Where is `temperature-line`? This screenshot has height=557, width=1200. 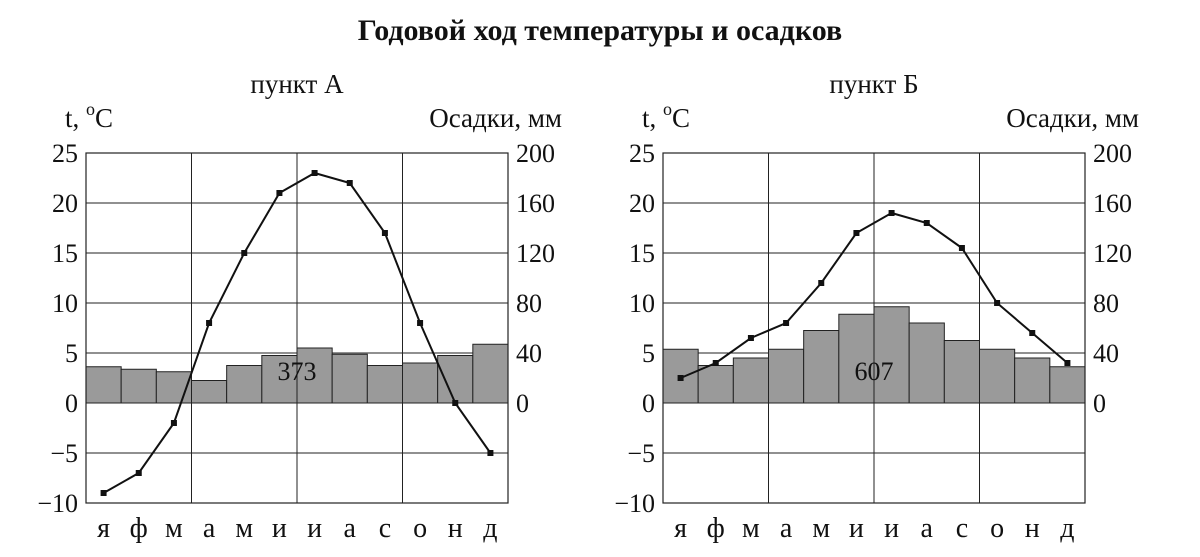 temperature-line is located at coordinates (874, 295).